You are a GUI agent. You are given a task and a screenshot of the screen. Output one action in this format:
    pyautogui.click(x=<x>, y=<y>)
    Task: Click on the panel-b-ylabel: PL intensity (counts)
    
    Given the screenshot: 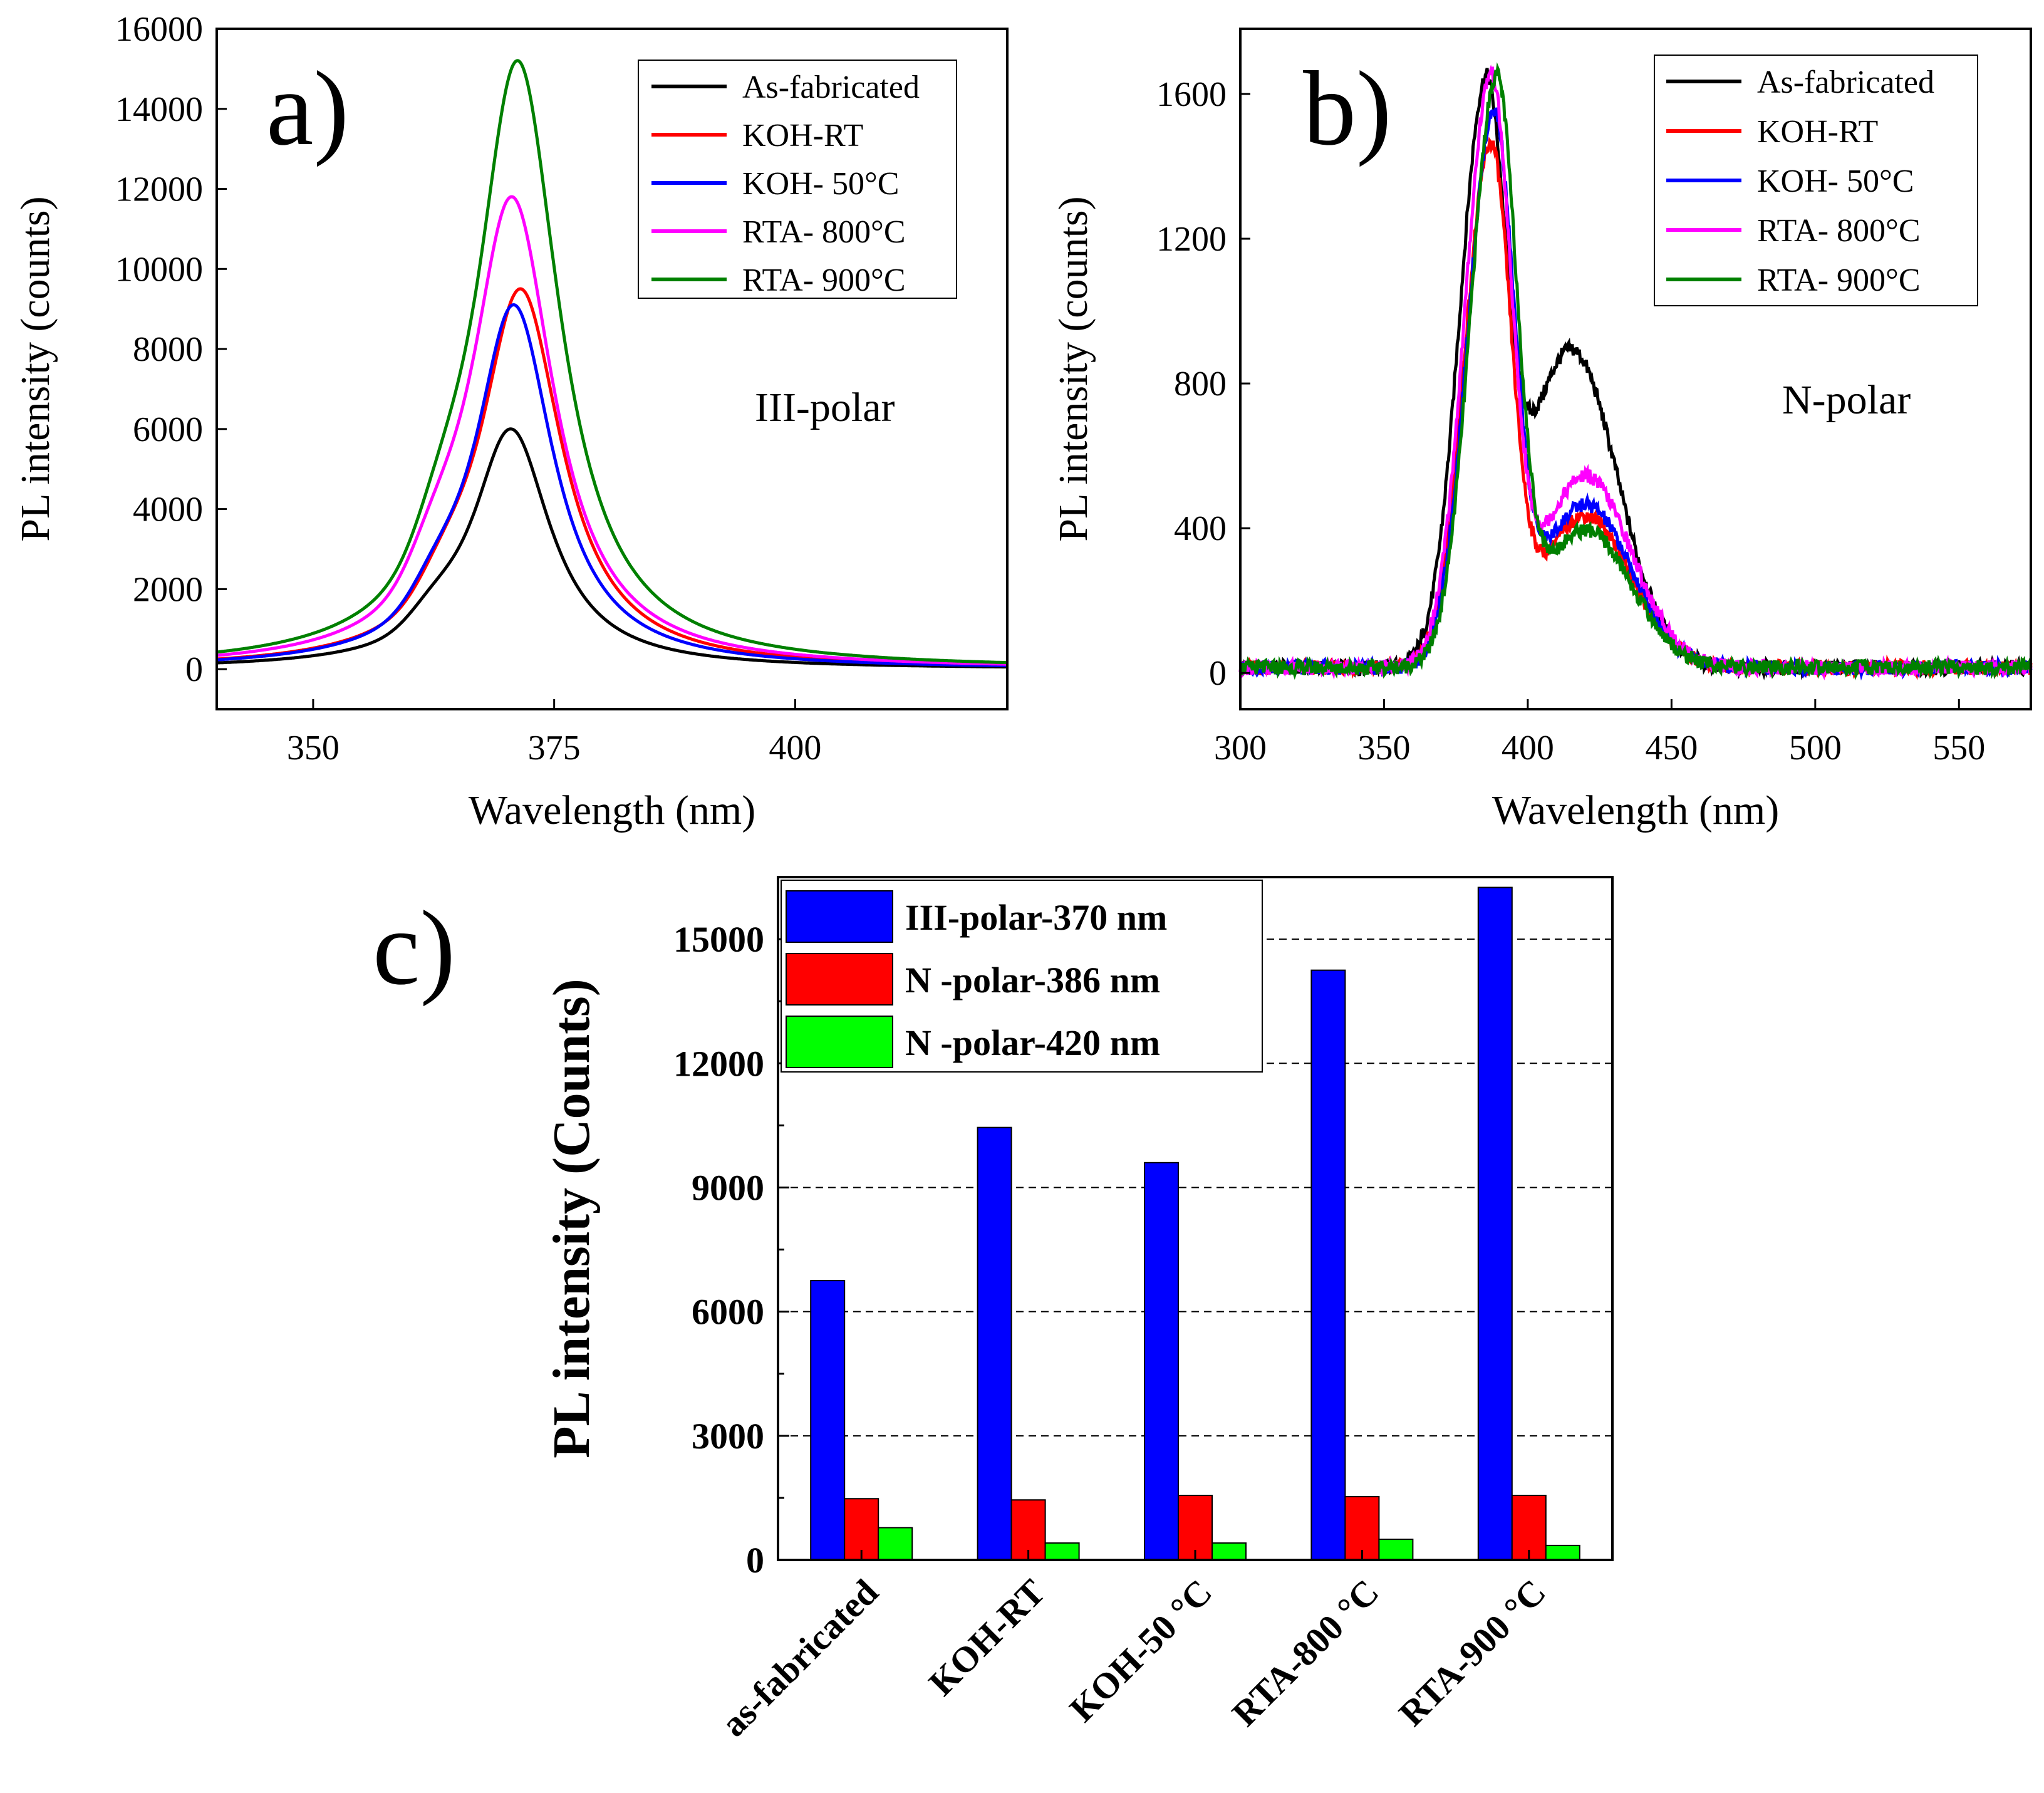 What is the action you would take?
    pyautogui.click(x=1073, y=369)
    